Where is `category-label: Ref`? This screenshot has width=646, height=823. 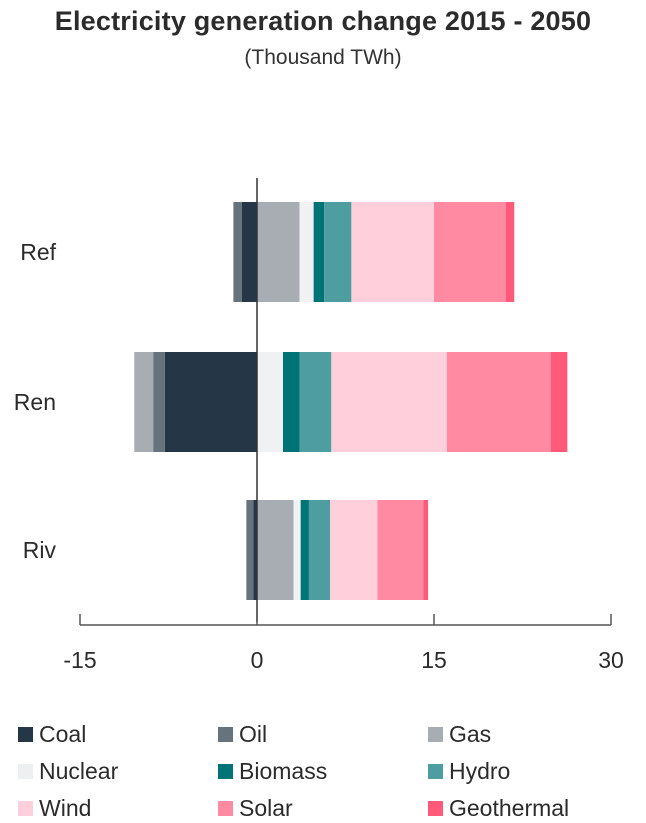 category-label: Ref is located at coordinates (38, 252).